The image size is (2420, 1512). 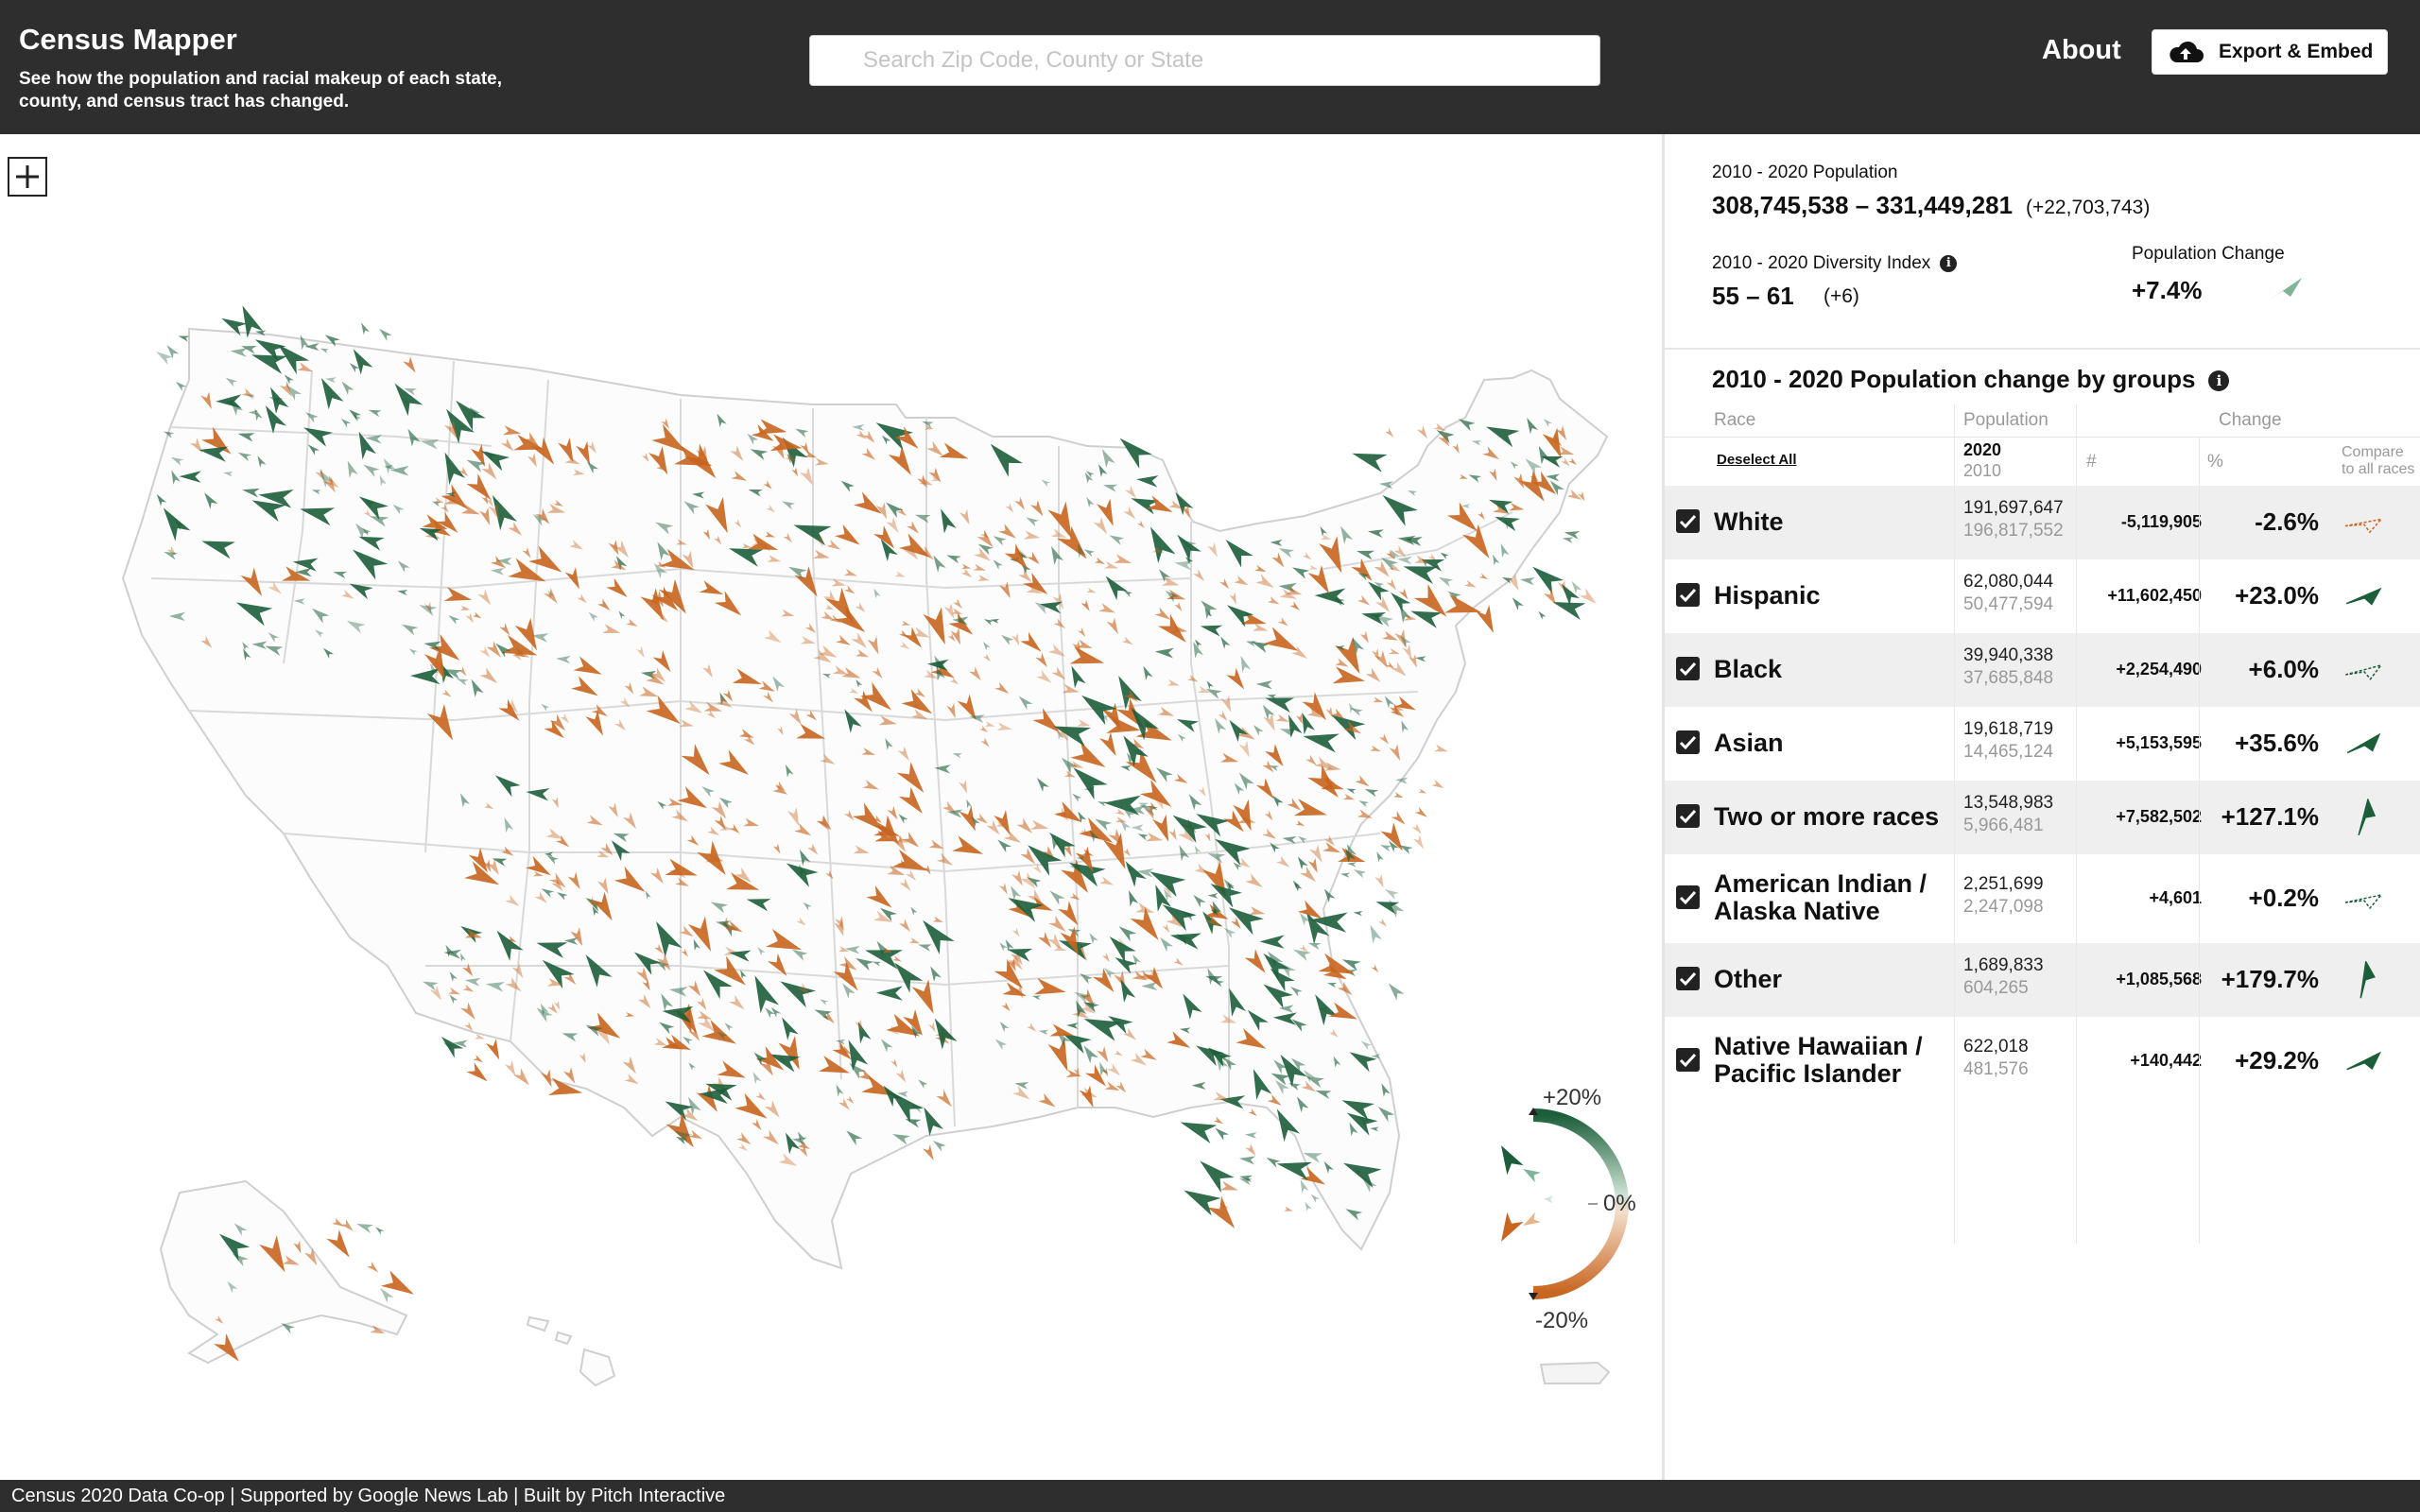 I want to click on zoom-in-button, so click(x=28, y=177).